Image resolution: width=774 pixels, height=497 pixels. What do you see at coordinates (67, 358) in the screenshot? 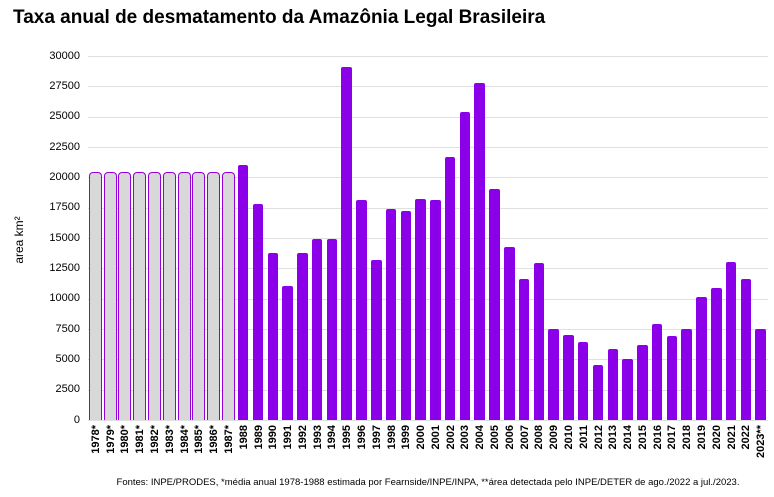
I see `y-tick-label-5000: 5000` at bounding box center [67, 358].